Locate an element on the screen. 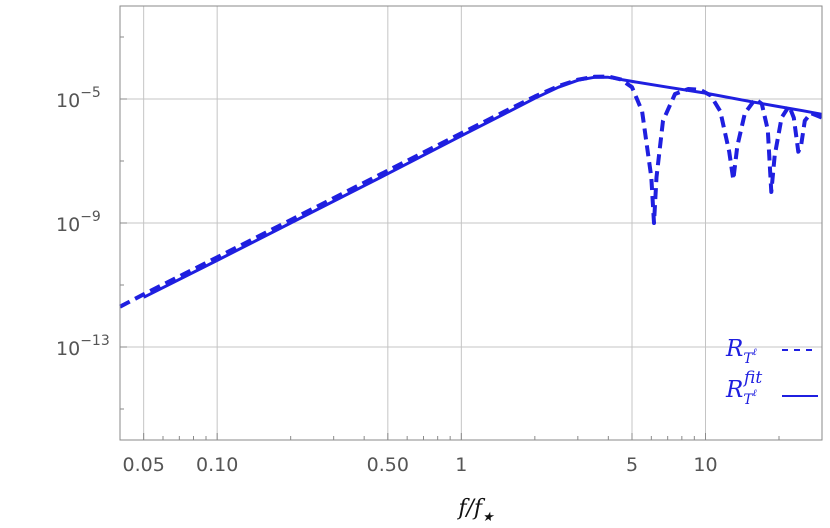  legend-label-0-base: R is located at coordinates (734, 349).